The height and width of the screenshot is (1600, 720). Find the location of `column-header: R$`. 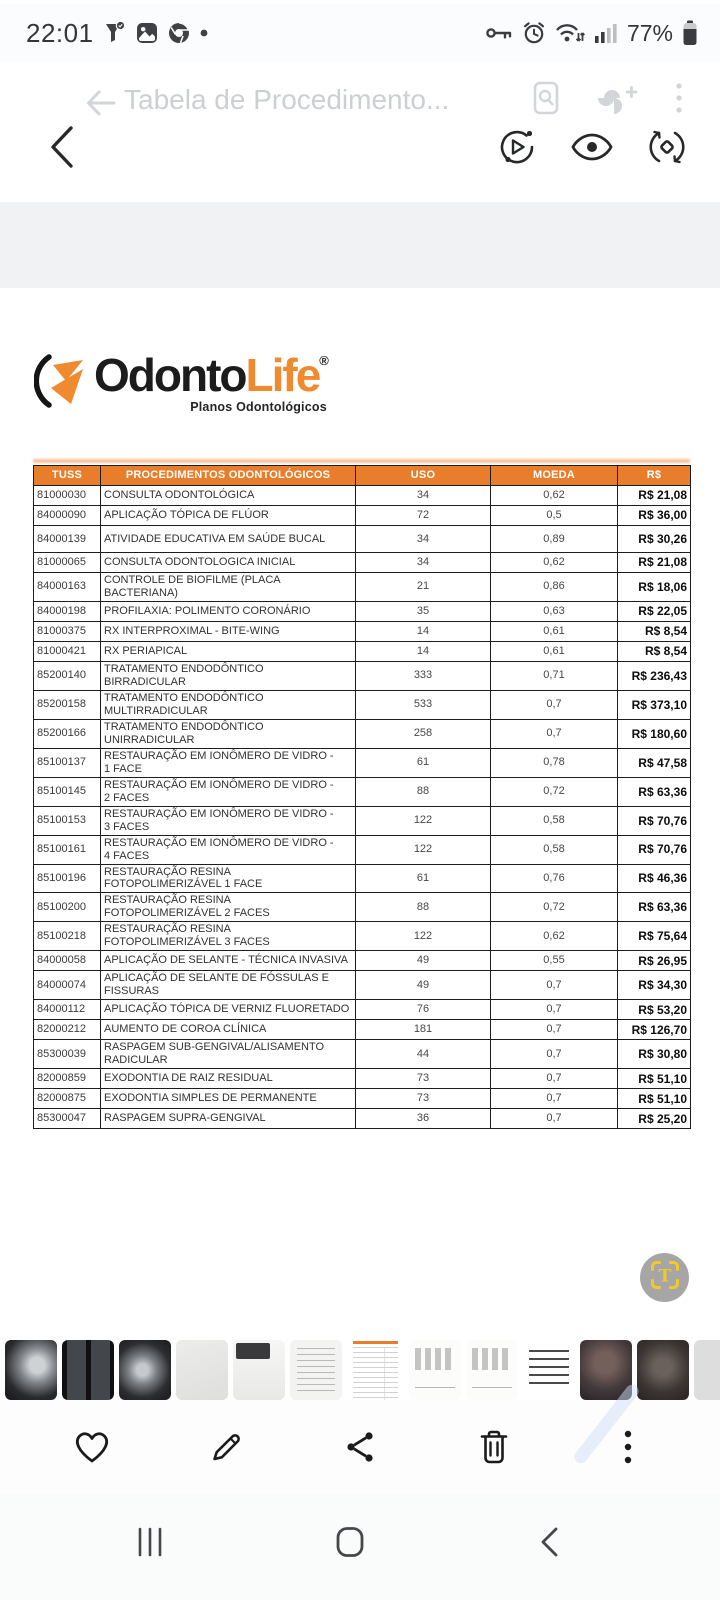

column-header: R$ is located at coordinates (654, 475).